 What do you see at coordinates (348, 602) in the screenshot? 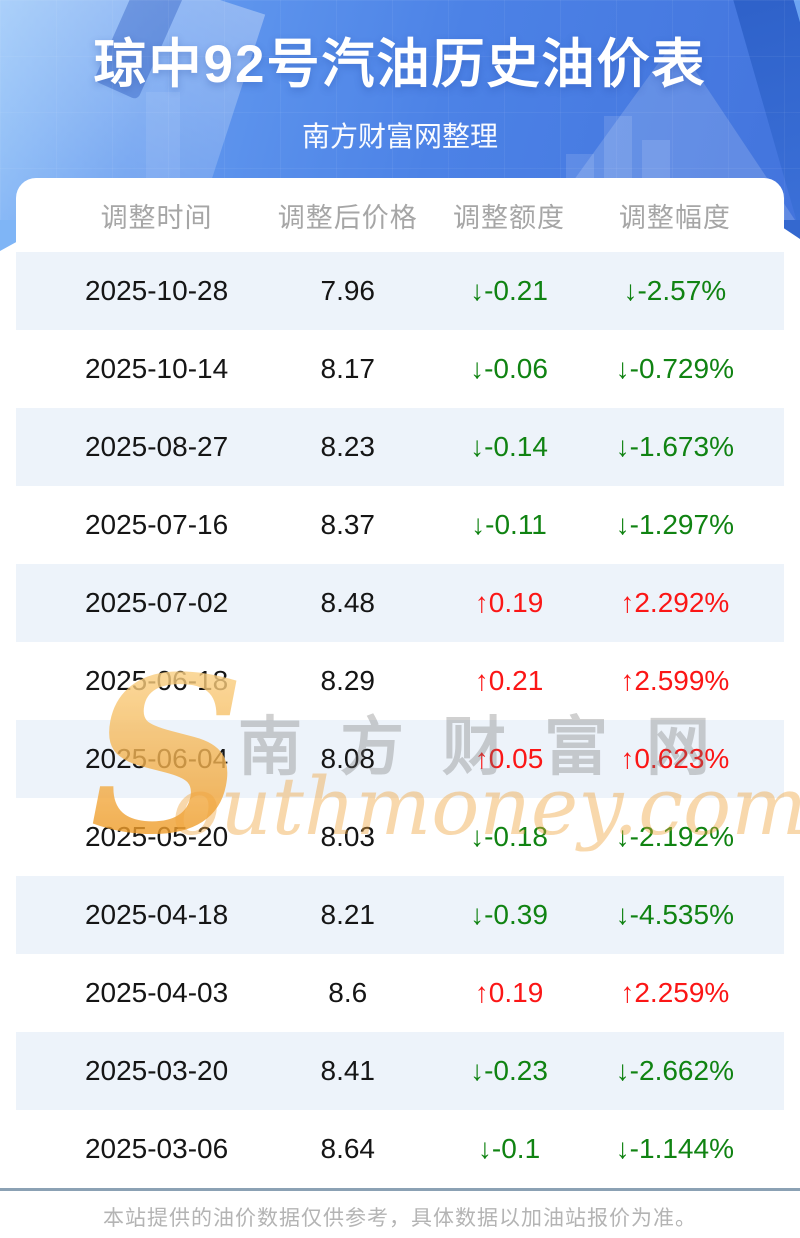
I see `cell-adjusted-price: 8.48` at bounding box center [348, 602].